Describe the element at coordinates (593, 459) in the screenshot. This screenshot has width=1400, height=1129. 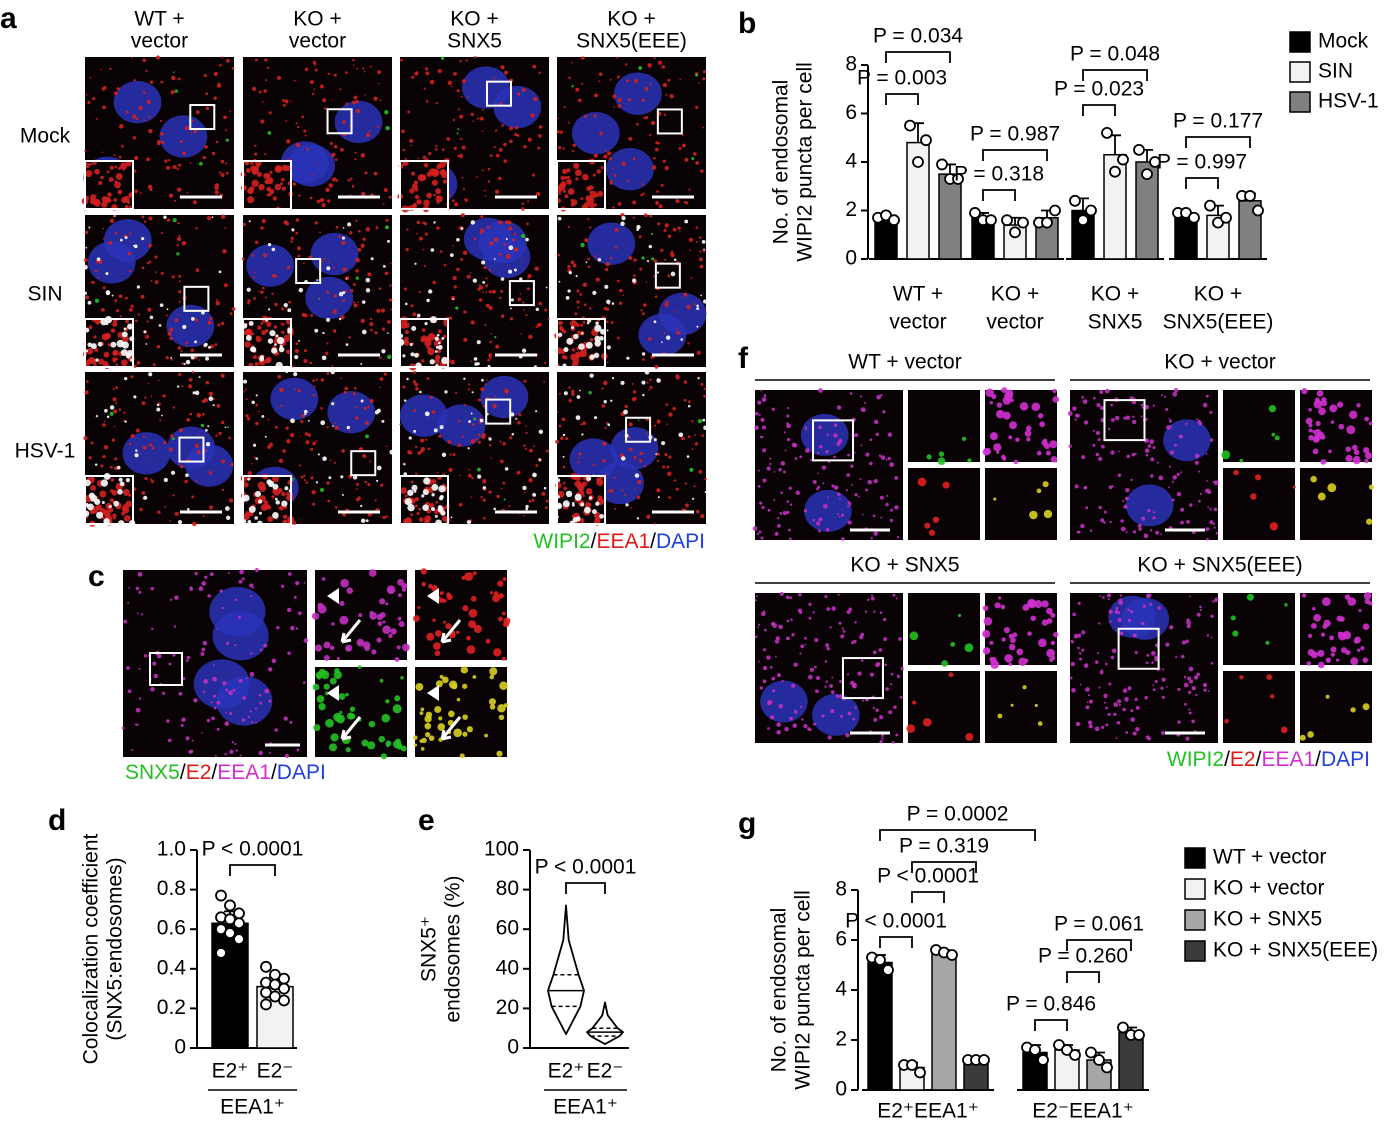
I see `nucleus` at that location.